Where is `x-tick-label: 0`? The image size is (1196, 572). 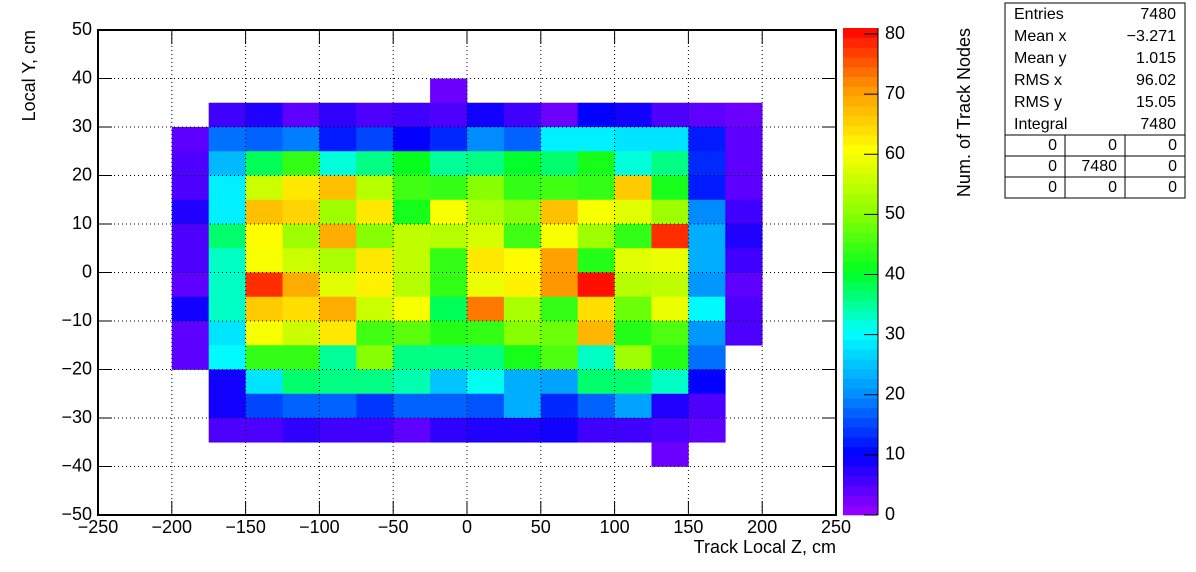
x-tick-label: 0 is located at coordinates (467, 527).